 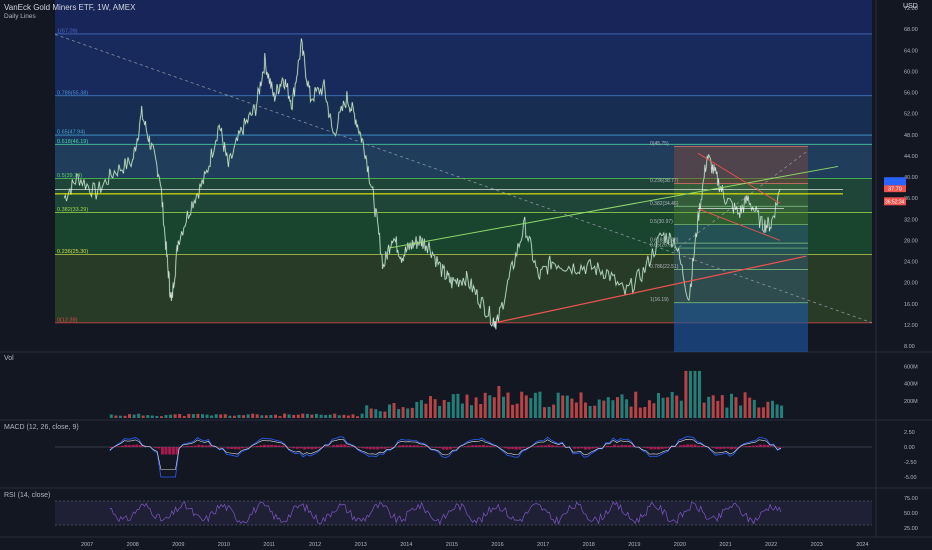 I want to click on fib-right-label: 0.236(38.77), so click(x=664, y=181).